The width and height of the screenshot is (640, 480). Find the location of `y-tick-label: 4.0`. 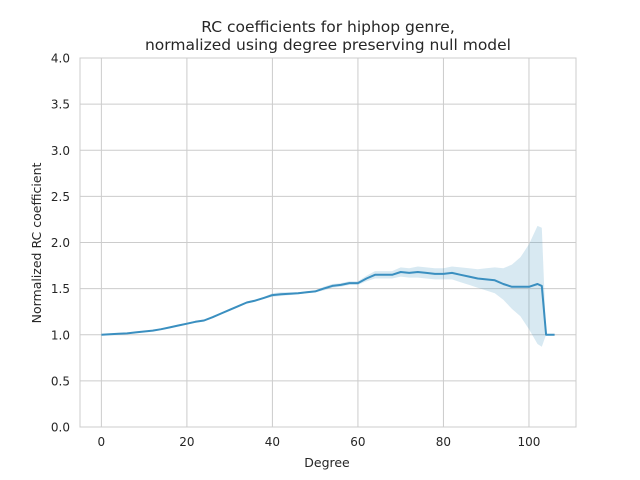

y-tick-label: 4.0 is located at coordinates (60, 59).